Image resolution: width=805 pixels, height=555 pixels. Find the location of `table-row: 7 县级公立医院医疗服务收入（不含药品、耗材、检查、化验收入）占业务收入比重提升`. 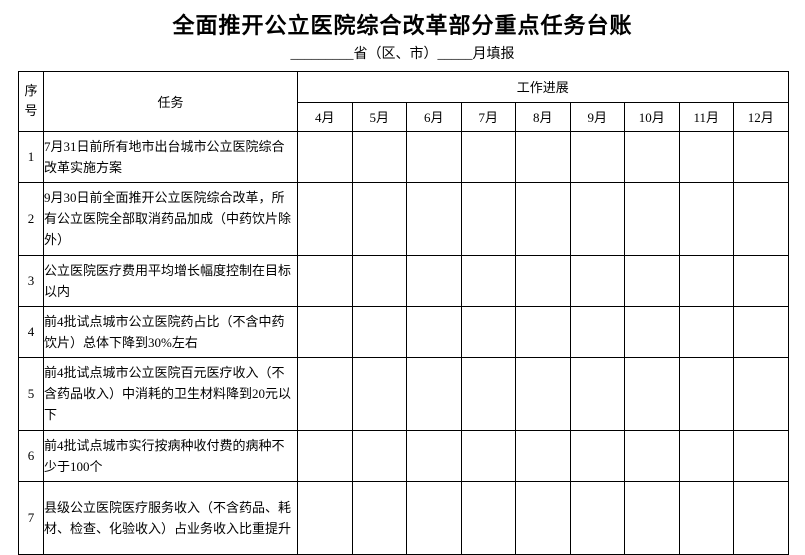

table-row: 7 县级公立医院医疗服务收入（不含药品、耗材、检查、化验收入）占业务收入比重提升 is located at coordinates (403, 517).